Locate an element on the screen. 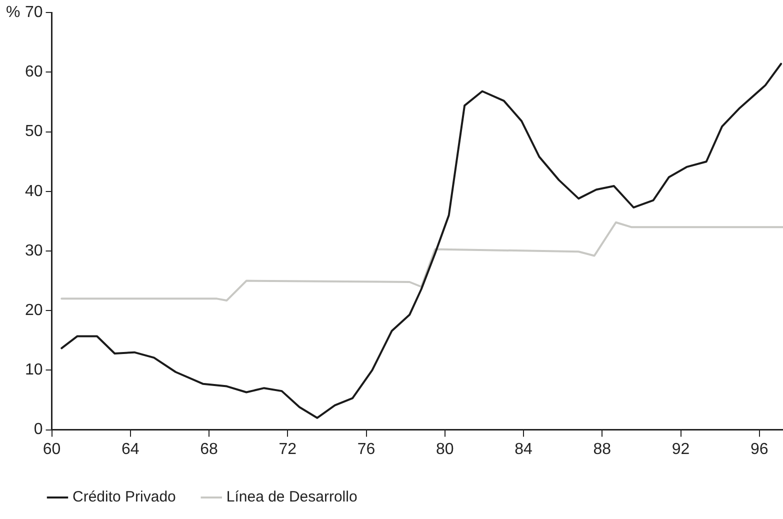 The width and height of the screenshot is (783, 519). legend-label: Línea de Desarrollo is located at coordinates (292, 497).